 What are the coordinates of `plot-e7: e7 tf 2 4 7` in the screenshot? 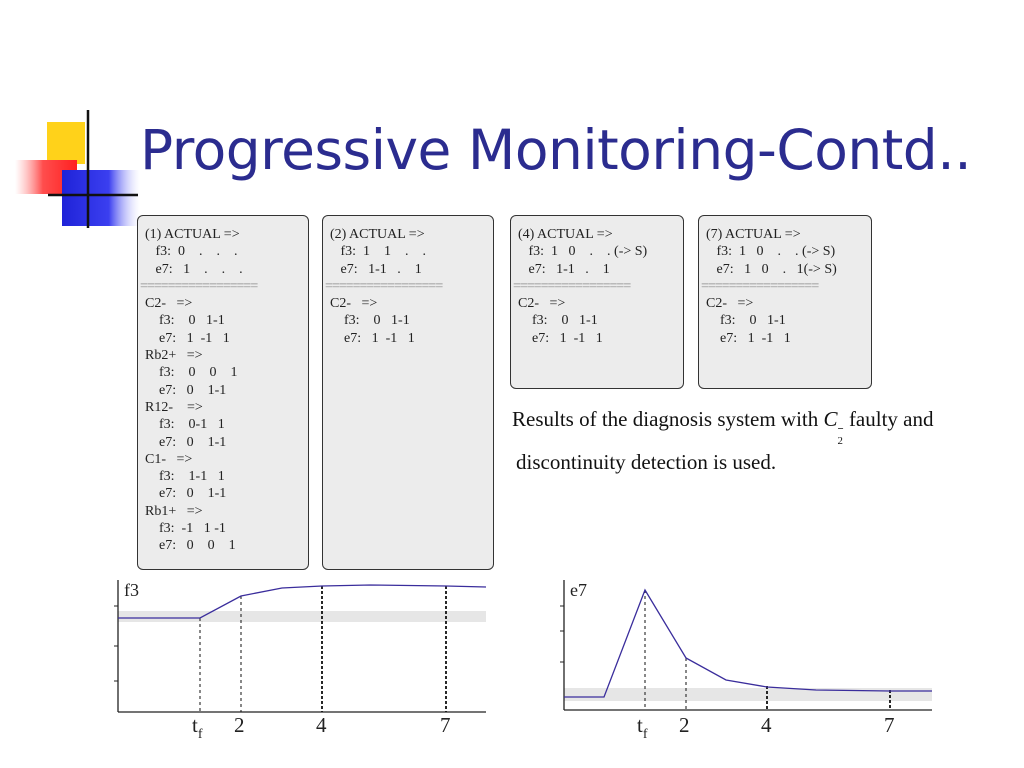 It's located at (746, 661).